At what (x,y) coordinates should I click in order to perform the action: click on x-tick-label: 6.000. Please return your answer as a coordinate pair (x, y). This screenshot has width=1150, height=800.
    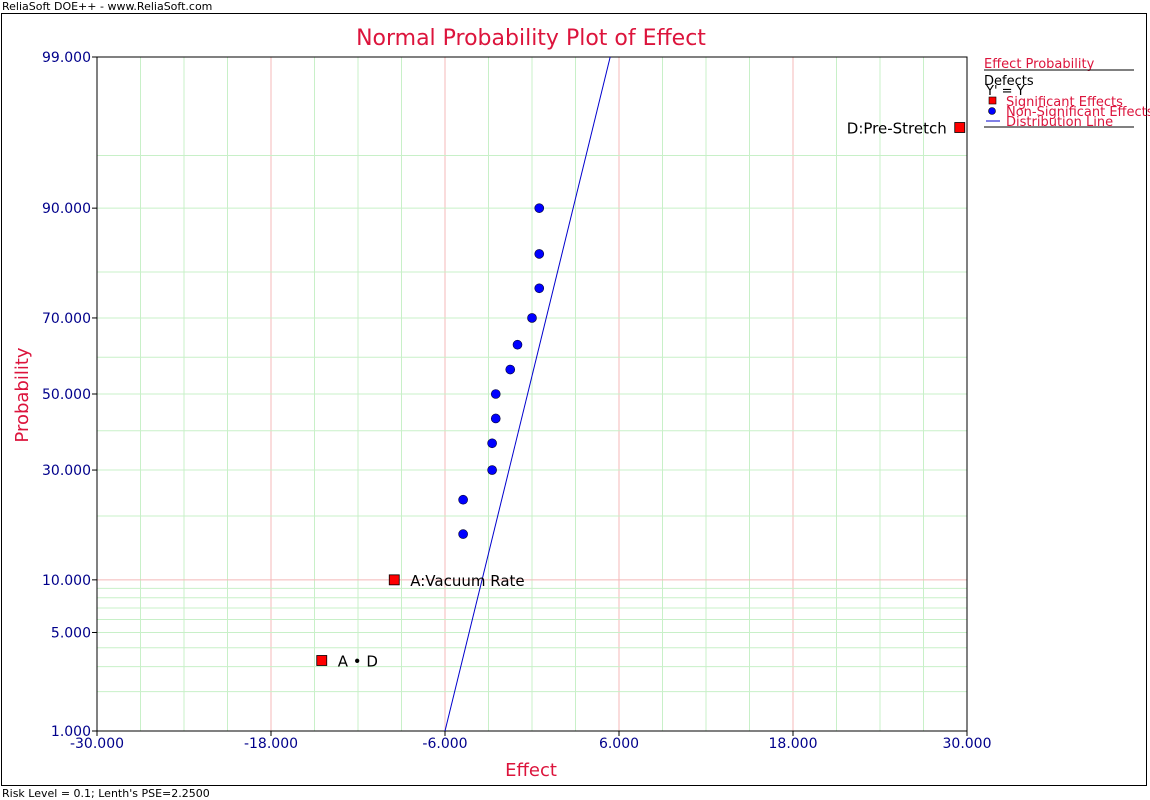
    Looking at the image, I should click on (619, 744).